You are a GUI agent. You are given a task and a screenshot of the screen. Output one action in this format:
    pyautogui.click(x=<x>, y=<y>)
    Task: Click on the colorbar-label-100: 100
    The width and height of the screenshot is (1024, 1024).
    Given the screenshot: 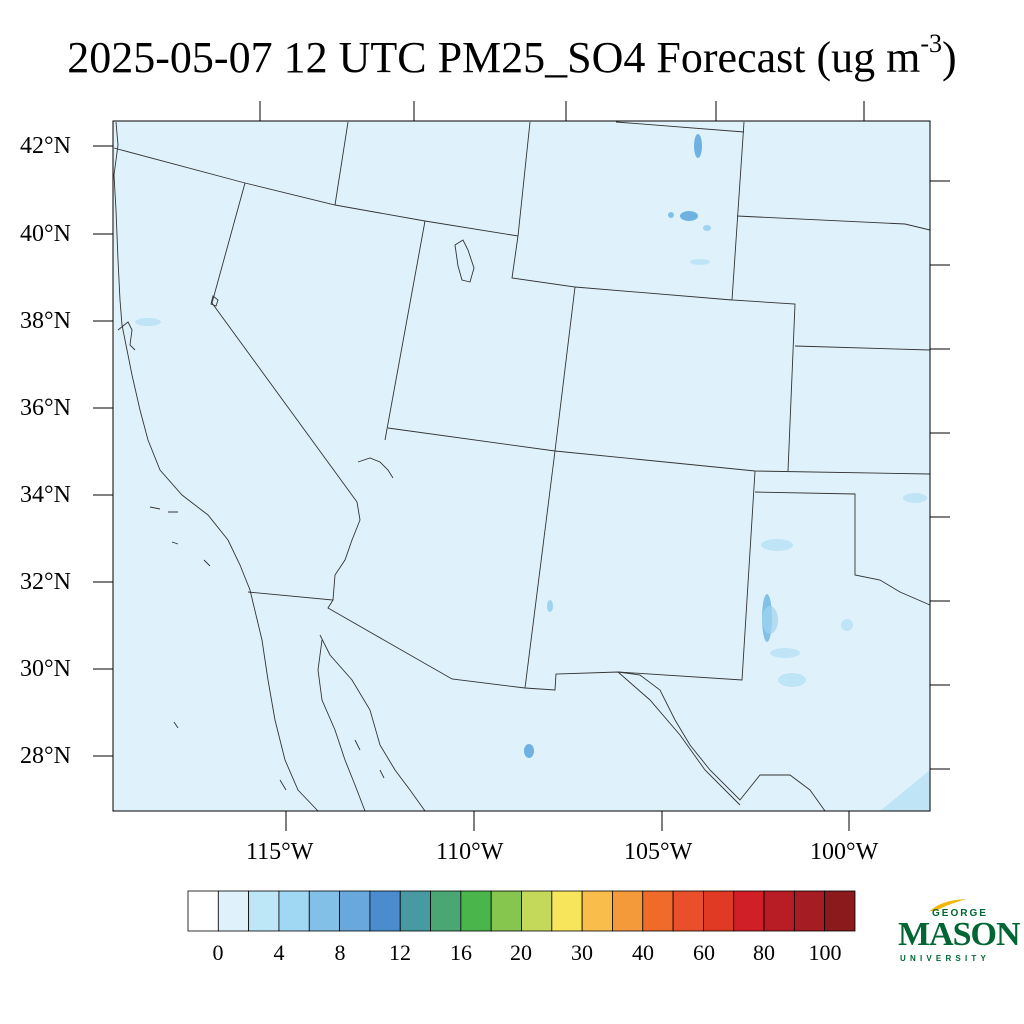 What is the action you would take?
    pyautogui.click(x=825, y=952)
    